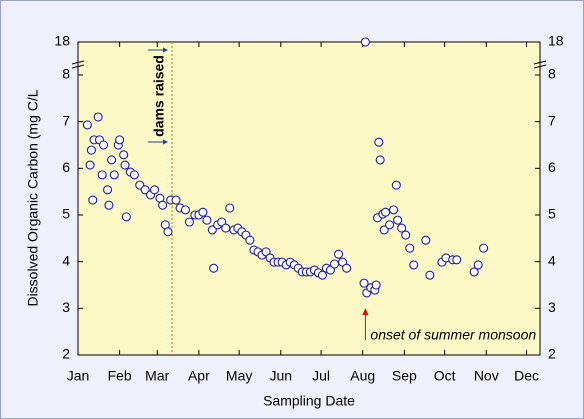 The width and height of the screenshot is (584, 419). Describe the element at coordinates (66, 307) in the screenshot. I see `y-tick-label: 3` at that location.